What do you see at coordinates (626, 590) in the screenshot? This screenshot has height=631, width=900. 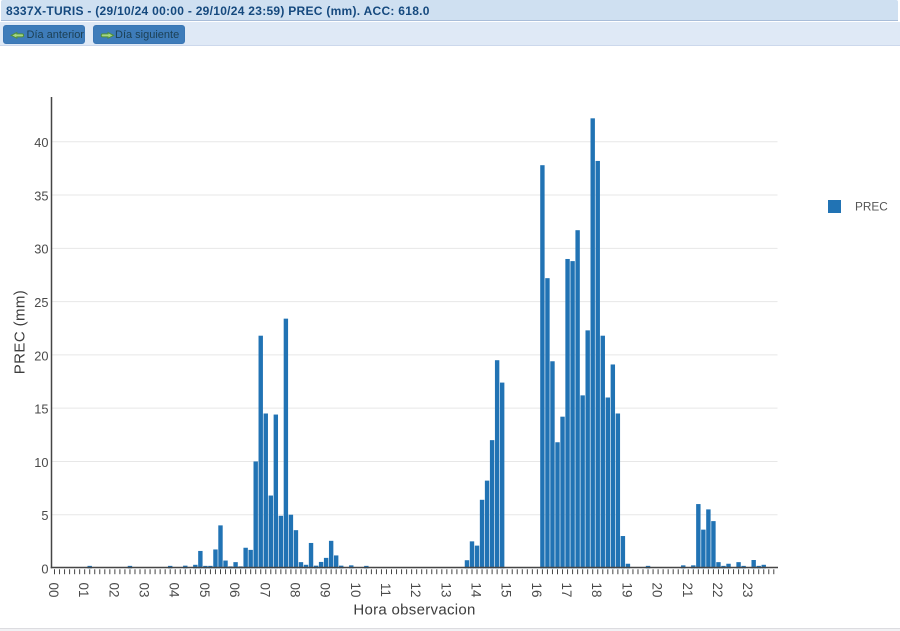 I see `svg-text: 19` at bounding box center [626, 590].